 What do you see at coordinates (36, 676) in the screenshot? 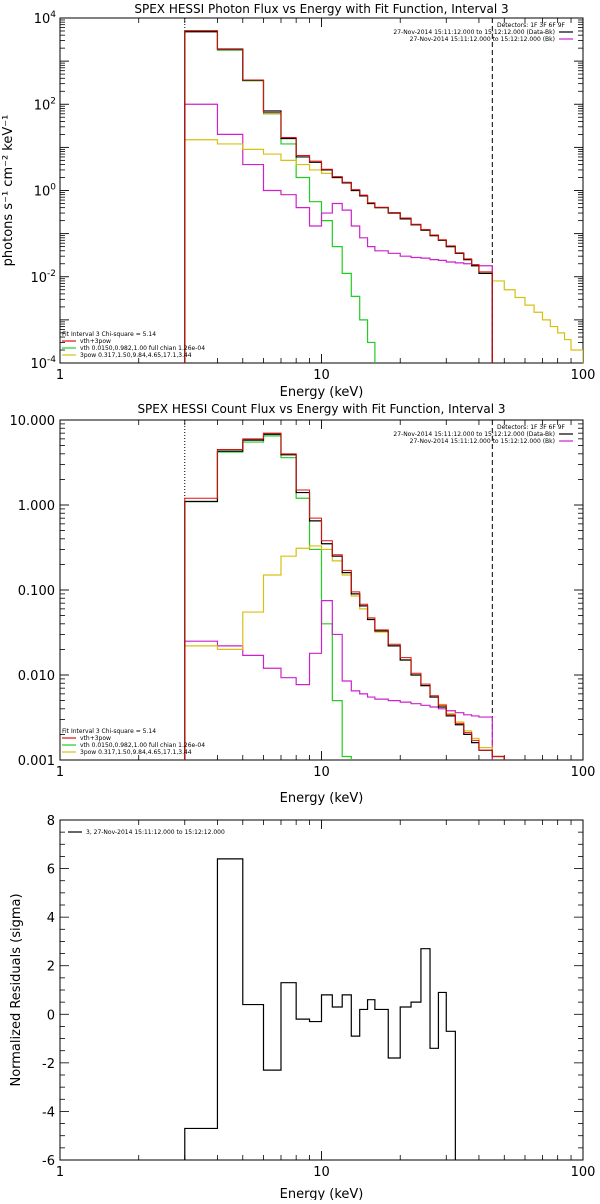
I see `y-tick-label: 0.010` at bounding box center [36, 676].